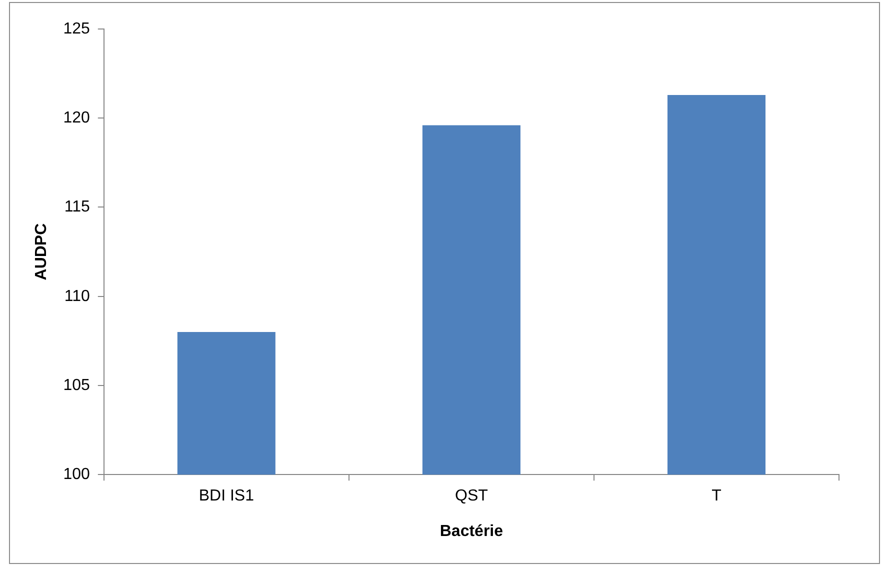 Image resolution: width=883 pixels, height=567 pixels. Describe the element at coordinates (472, 531) in the screenshot. I see `x-axis-title: Bactérie` at that location.